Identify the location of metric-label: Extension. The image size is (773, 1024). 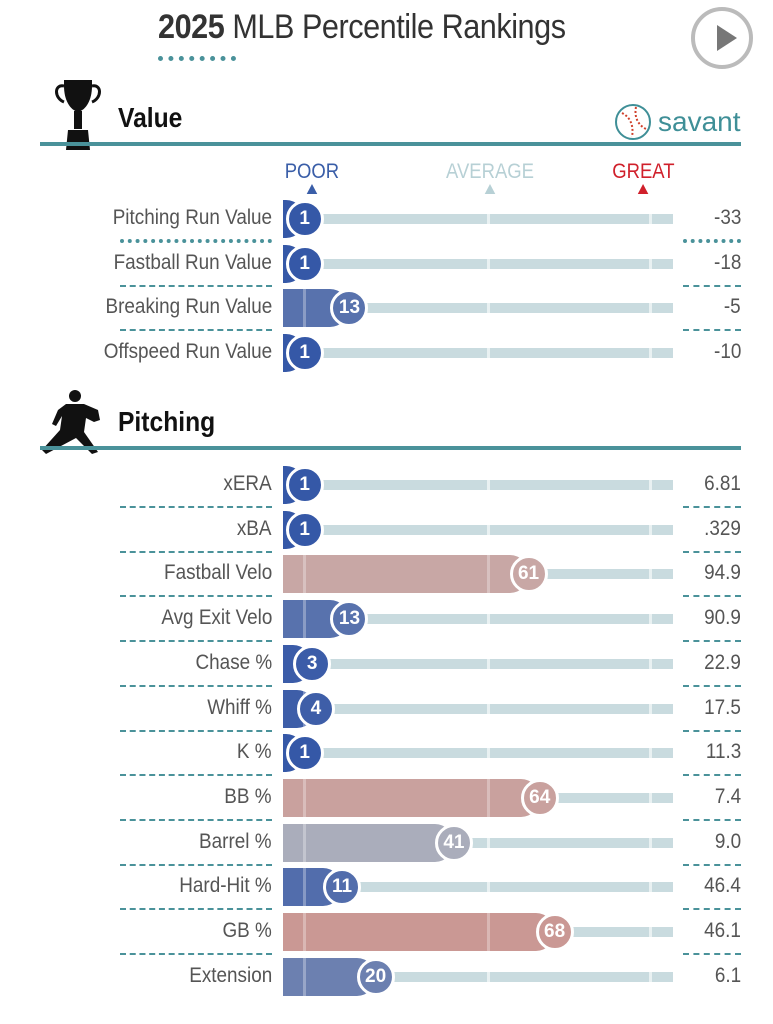
(230, 975).